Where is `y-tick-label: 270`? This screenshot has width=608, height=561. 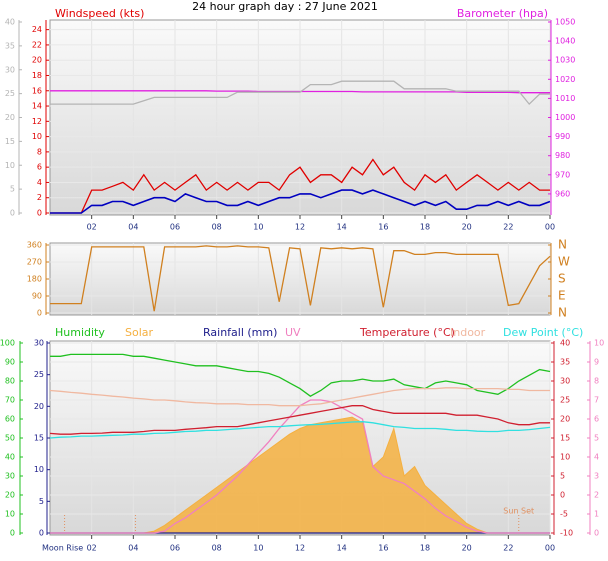 y-tick-label: 270 is located at coordinates (34, 262).